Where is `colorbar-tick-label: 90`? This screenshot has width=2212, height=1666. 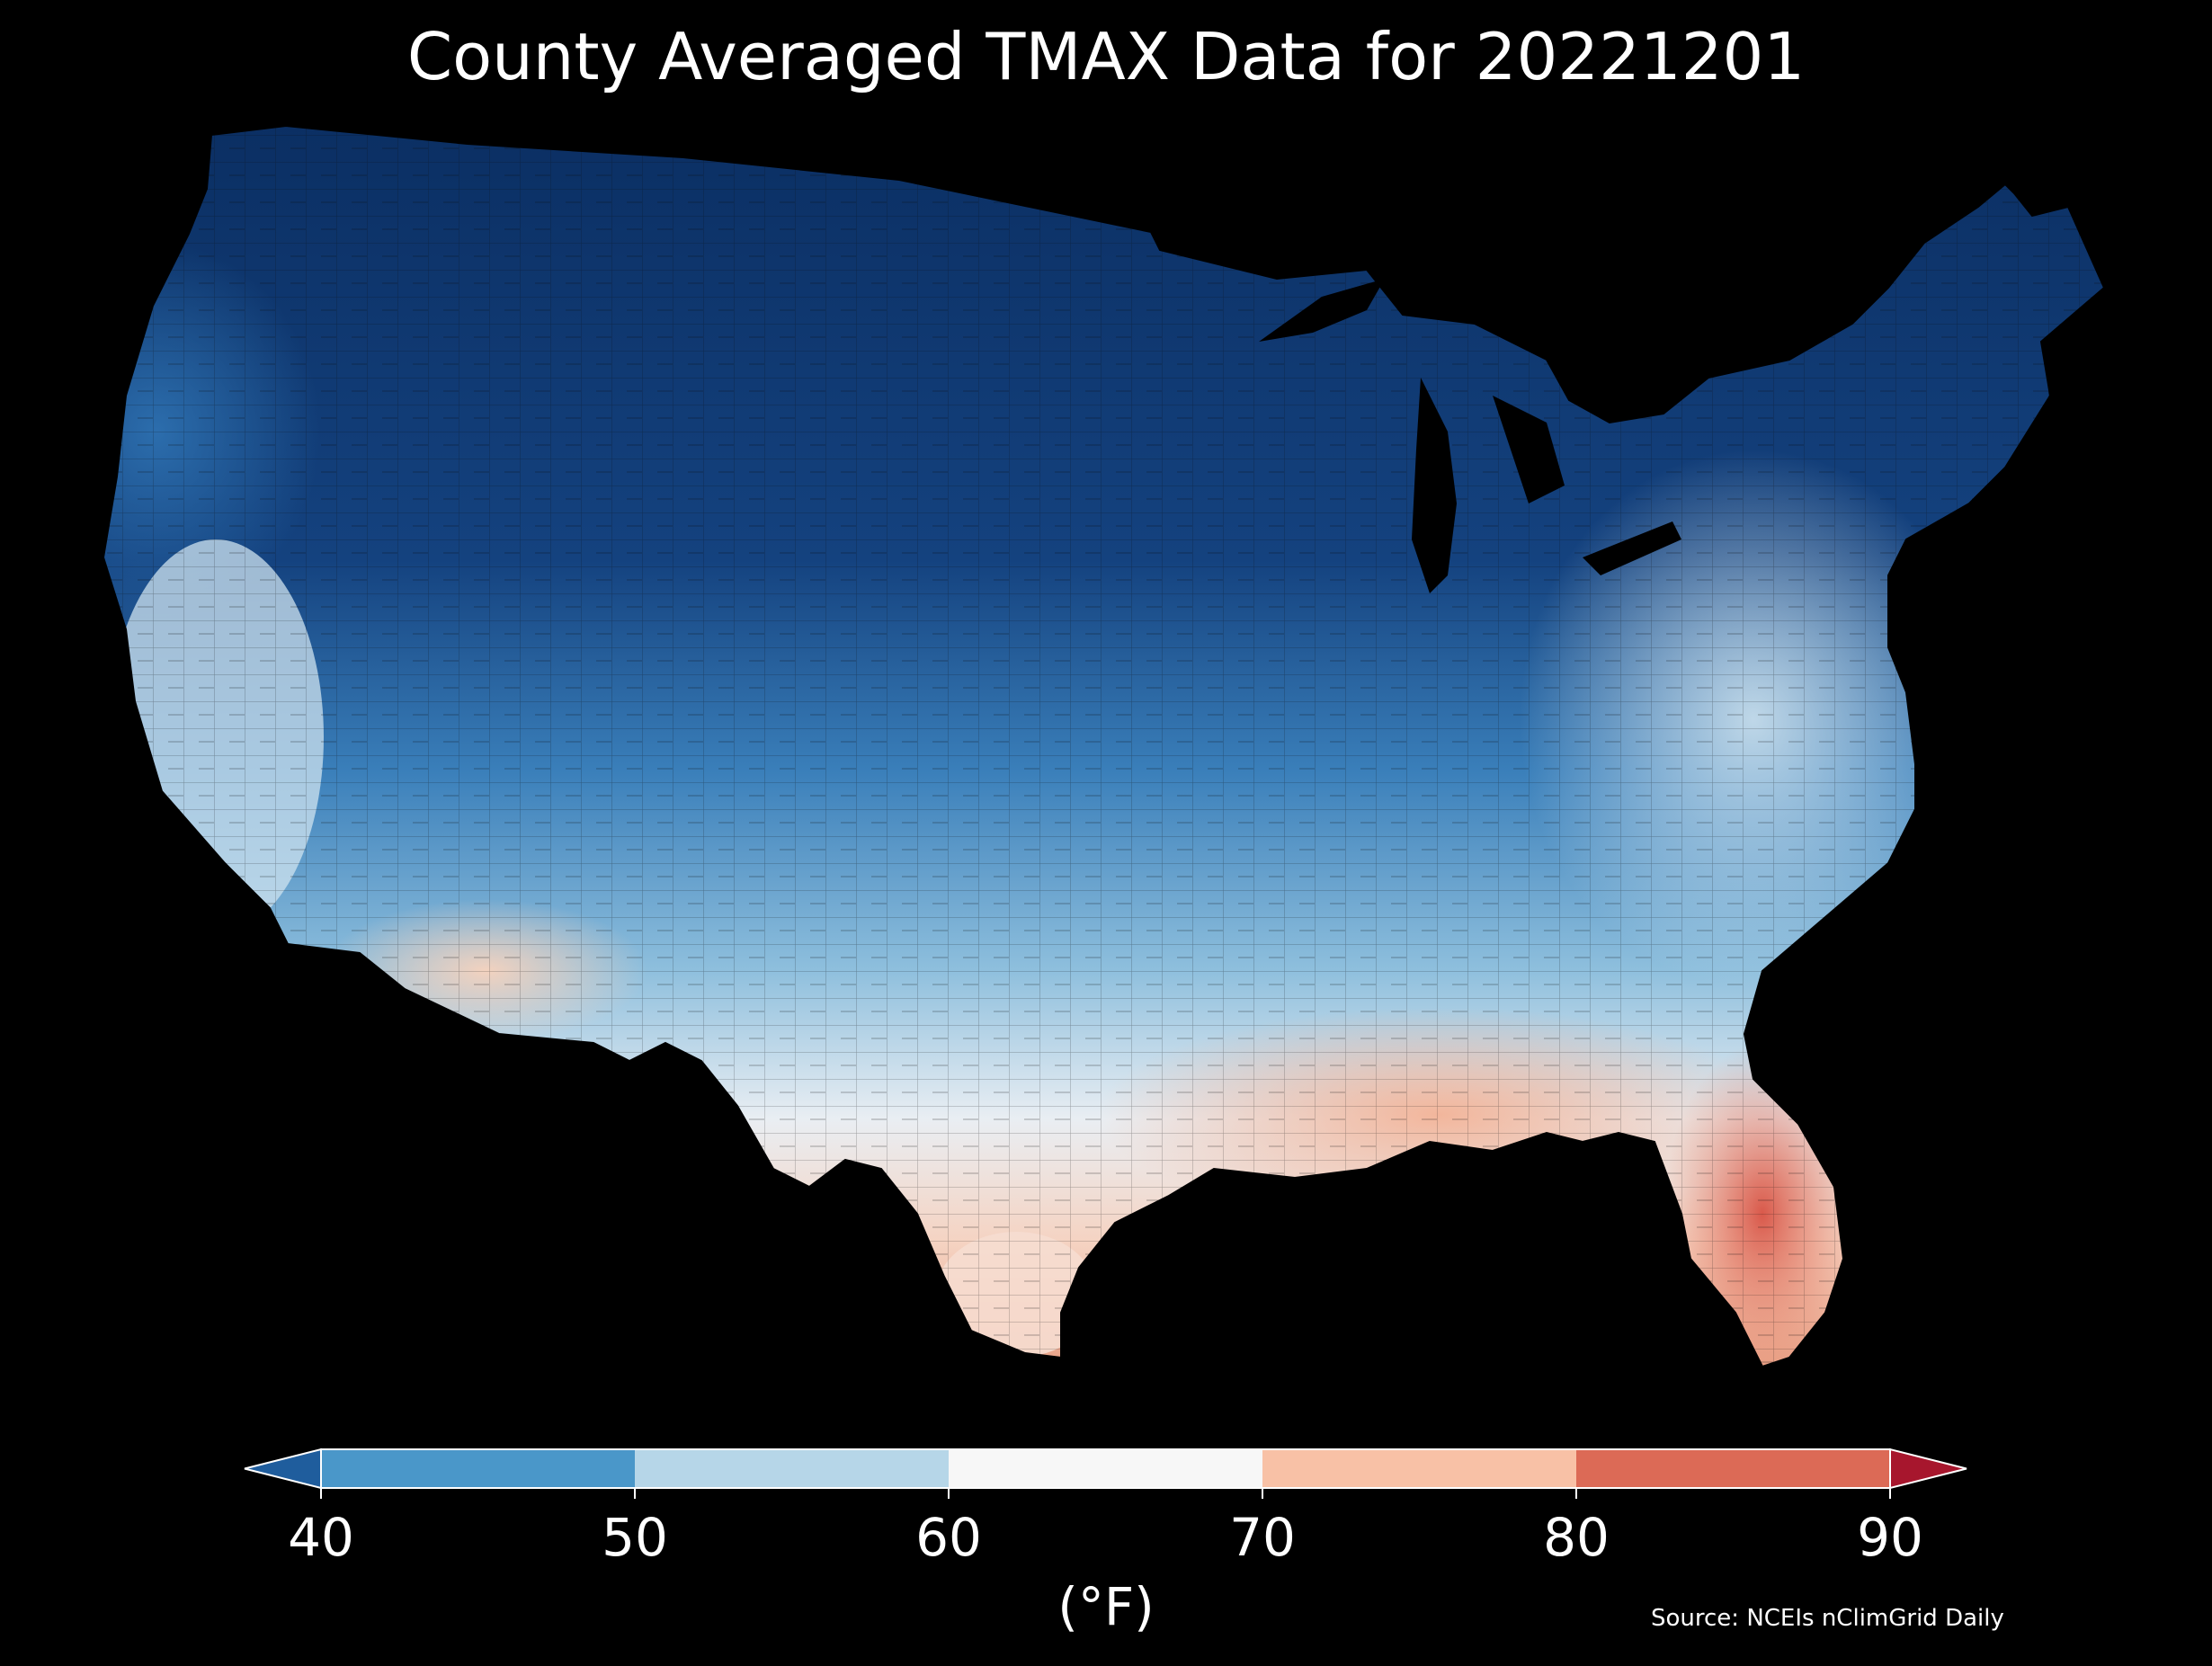
colorbar-tick-label: 90 is located at coordinates (1890, 1537).